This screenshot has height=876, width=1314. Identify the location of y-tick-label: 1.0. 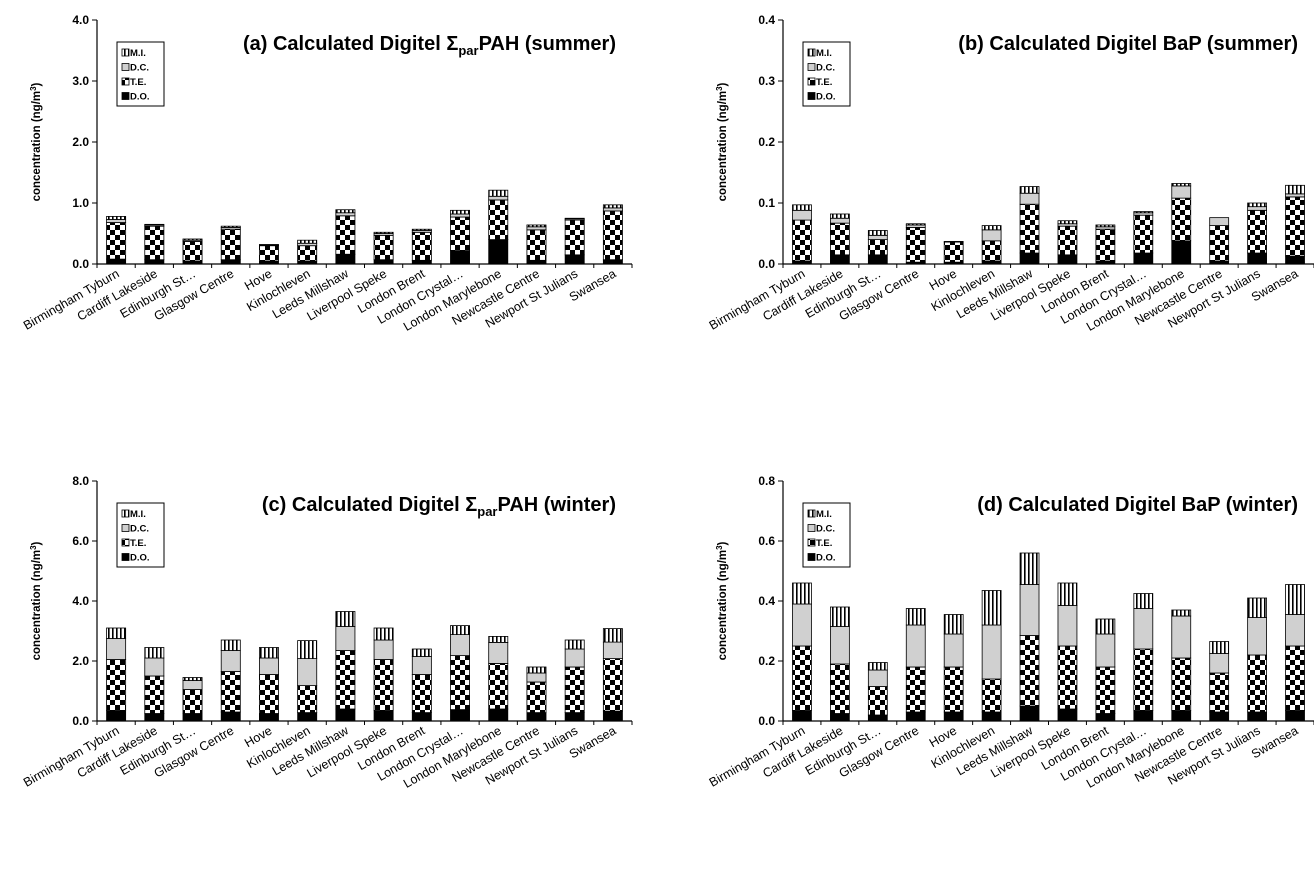
(80, 203).